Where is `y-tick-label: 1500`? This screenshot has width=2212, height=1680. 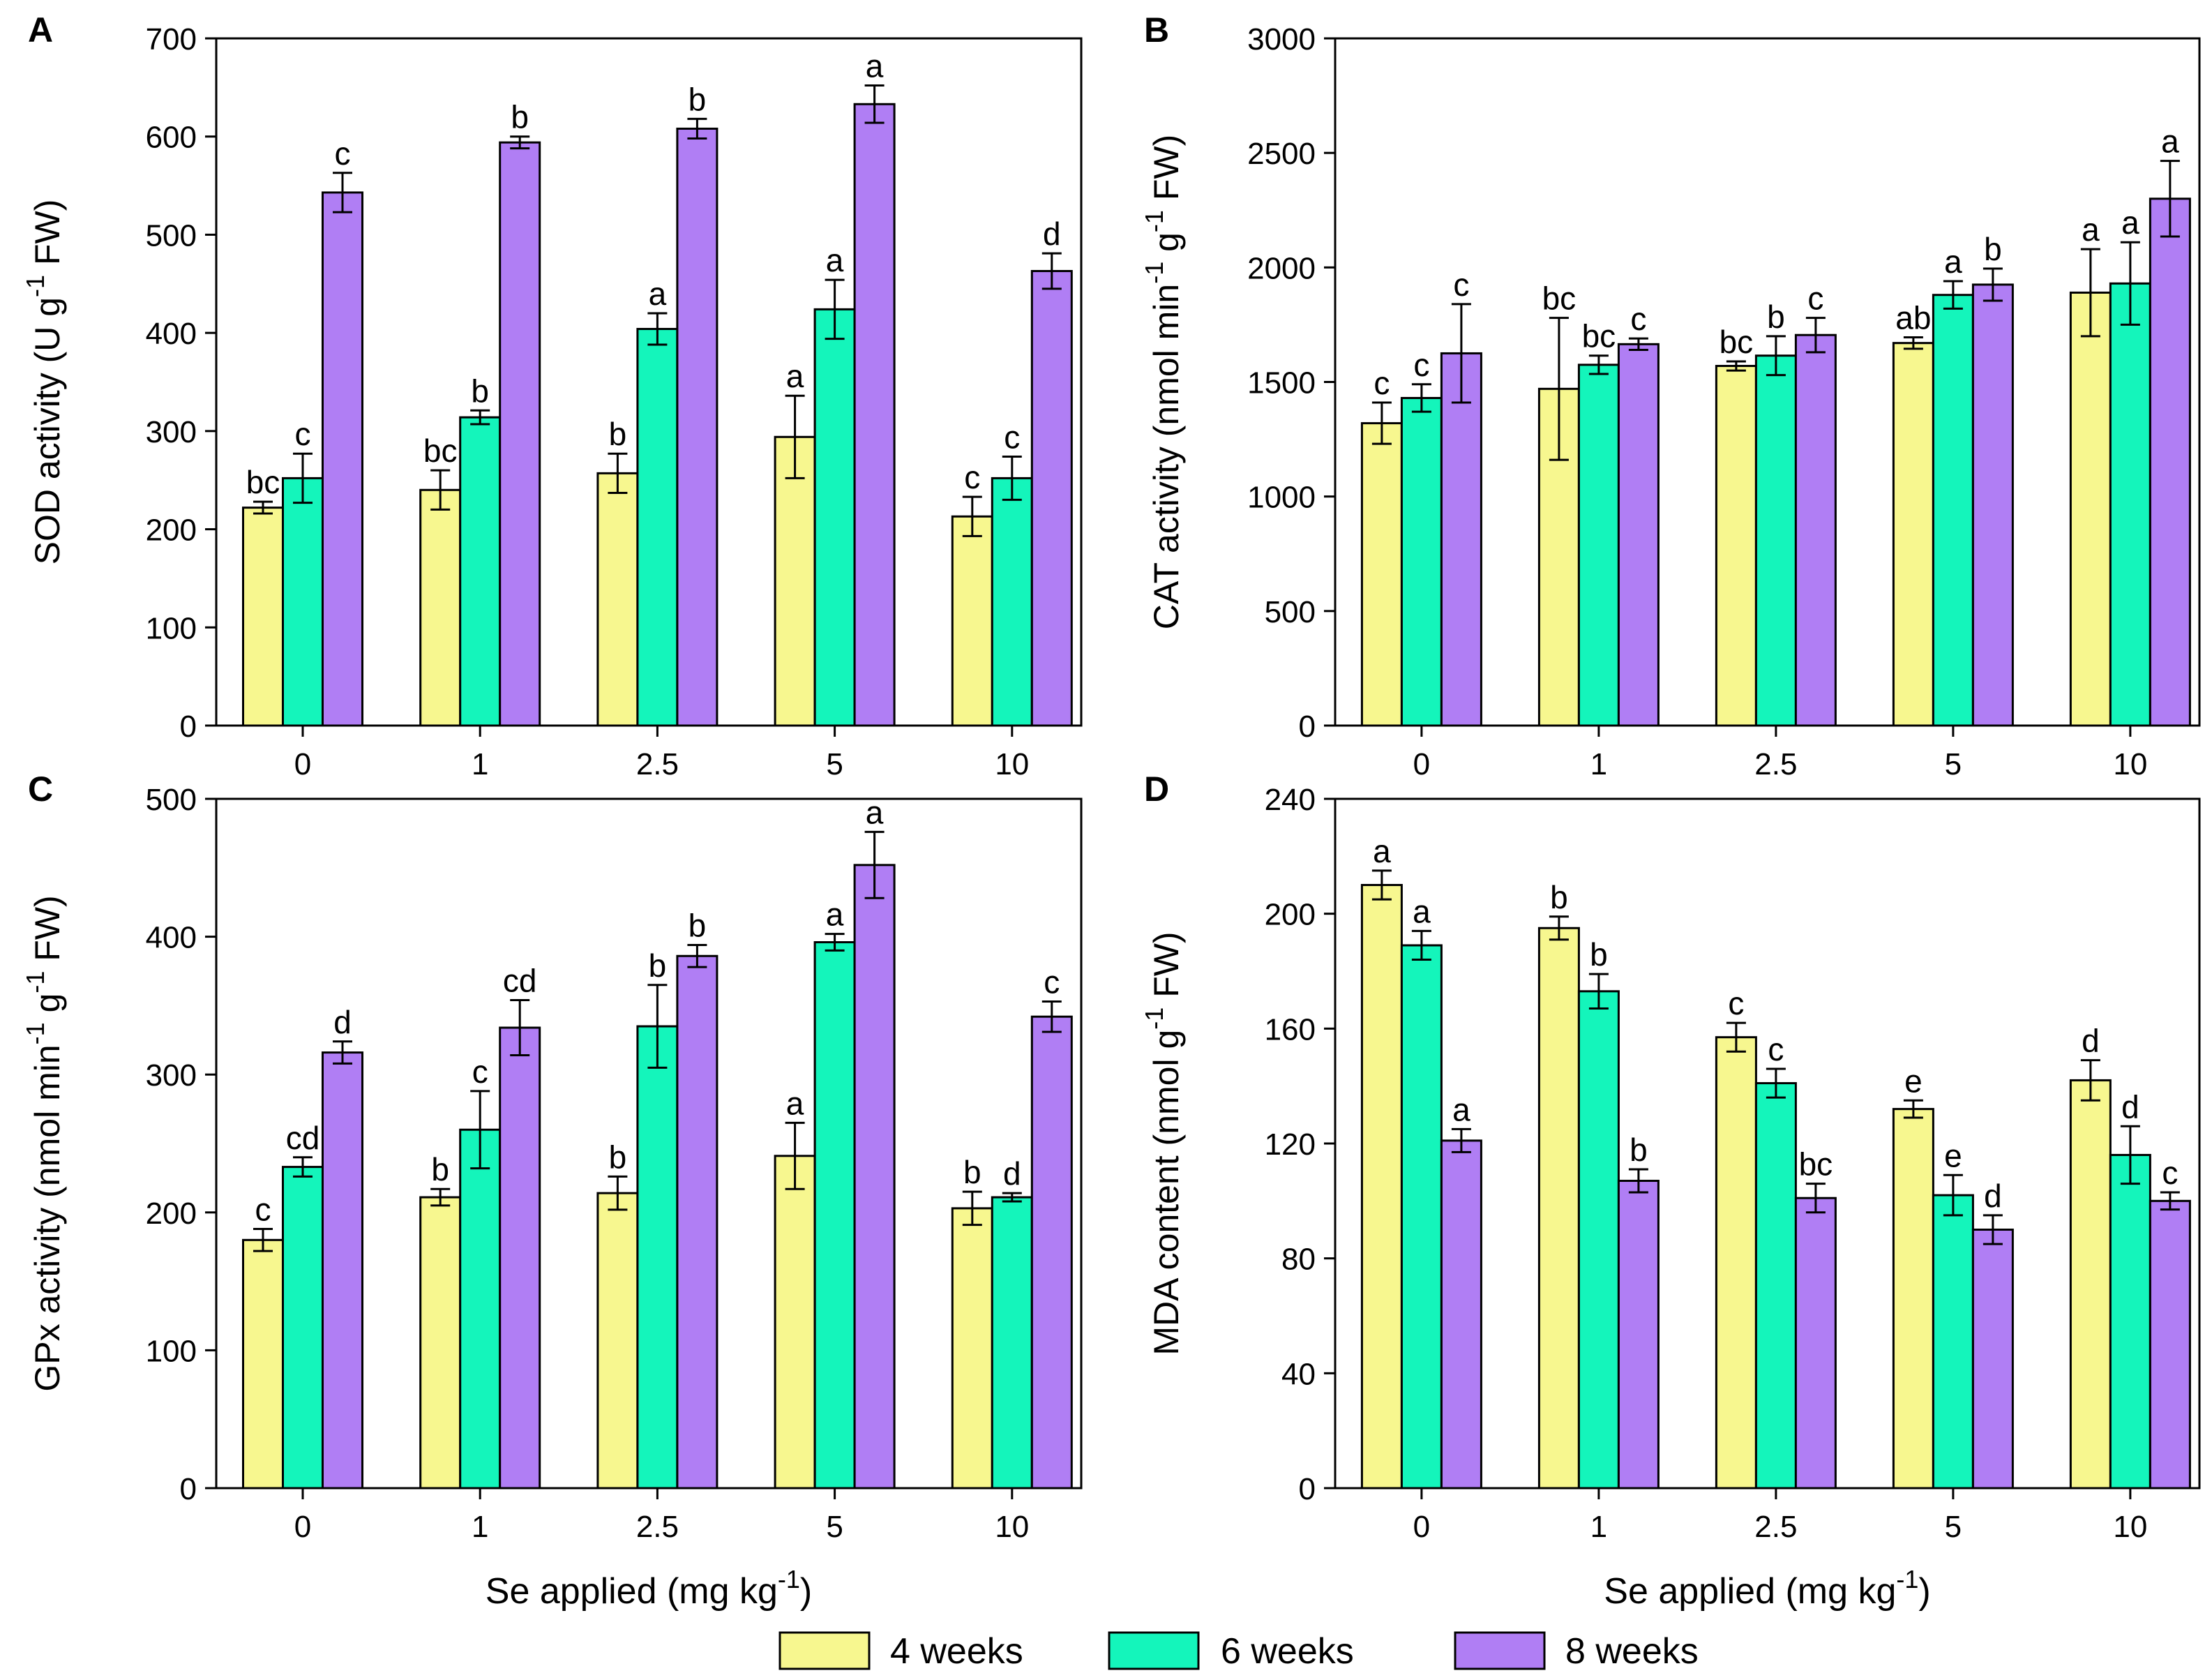 y-tick-label: 1500 is located at coordinates (1281, 383).